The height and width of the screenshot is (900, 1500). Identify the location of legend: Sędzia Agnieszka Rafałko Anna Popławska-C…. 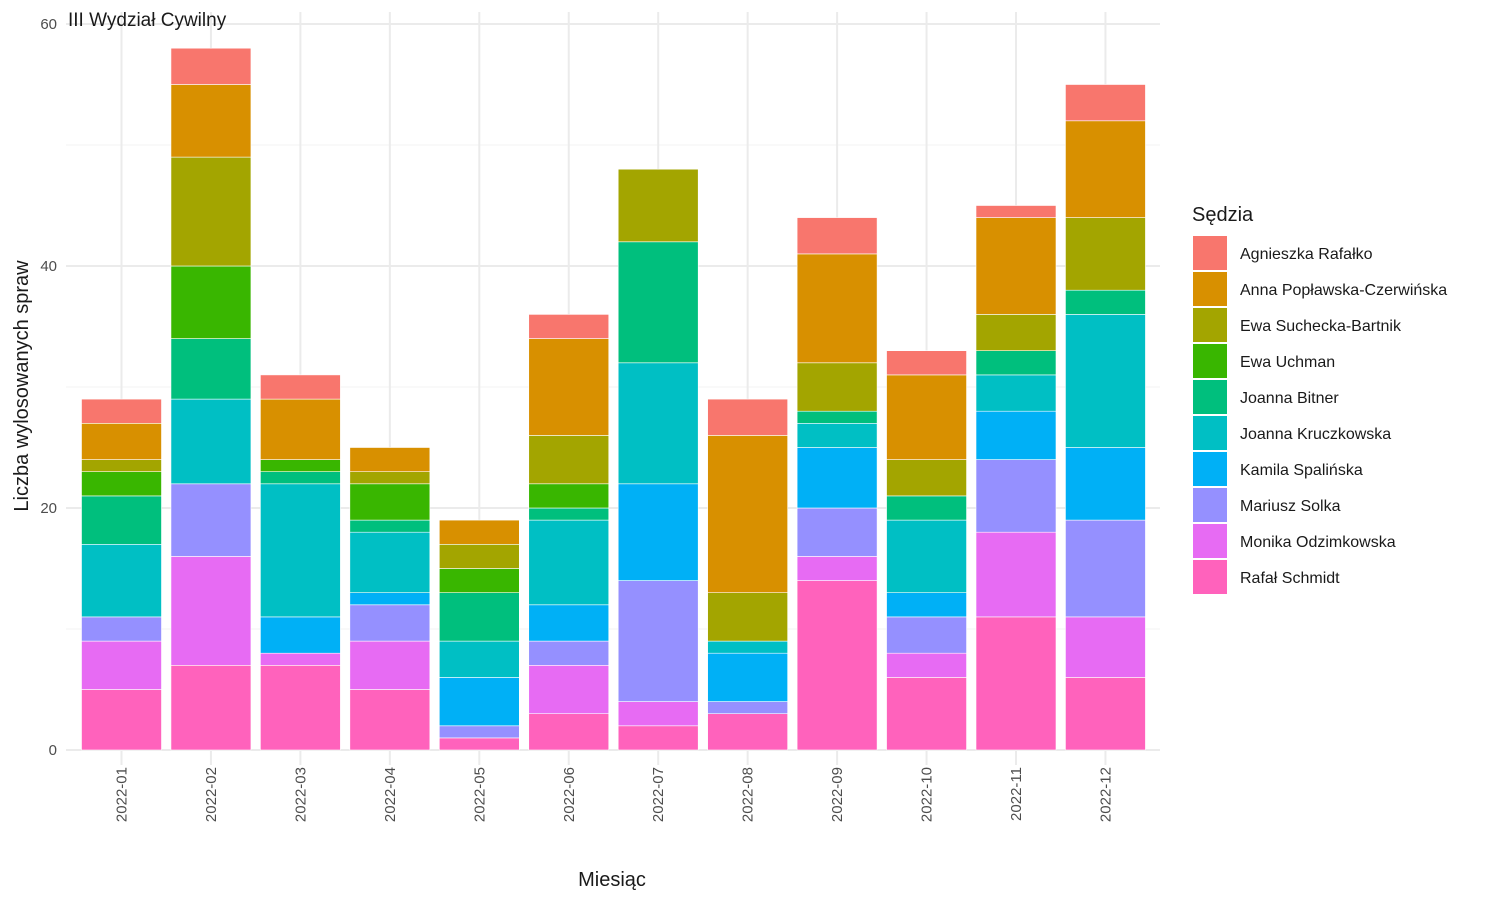
(1319, 399).